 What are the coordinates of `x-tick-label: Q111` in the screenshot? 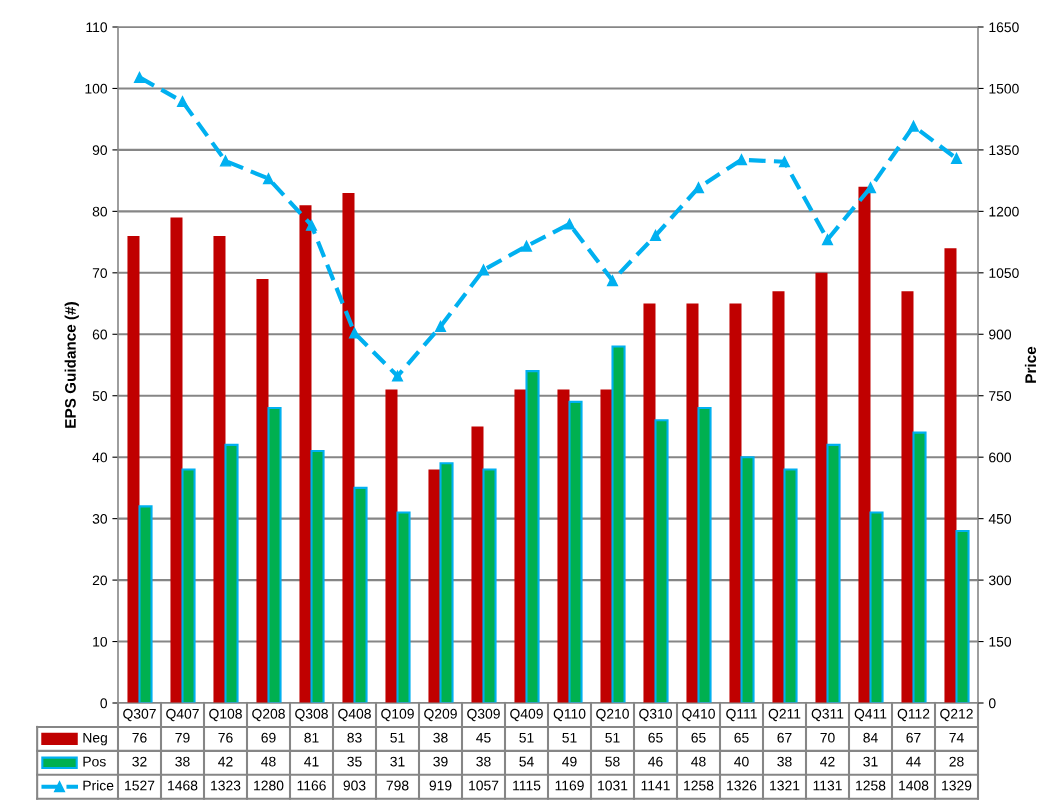 It's located at (741, 715).